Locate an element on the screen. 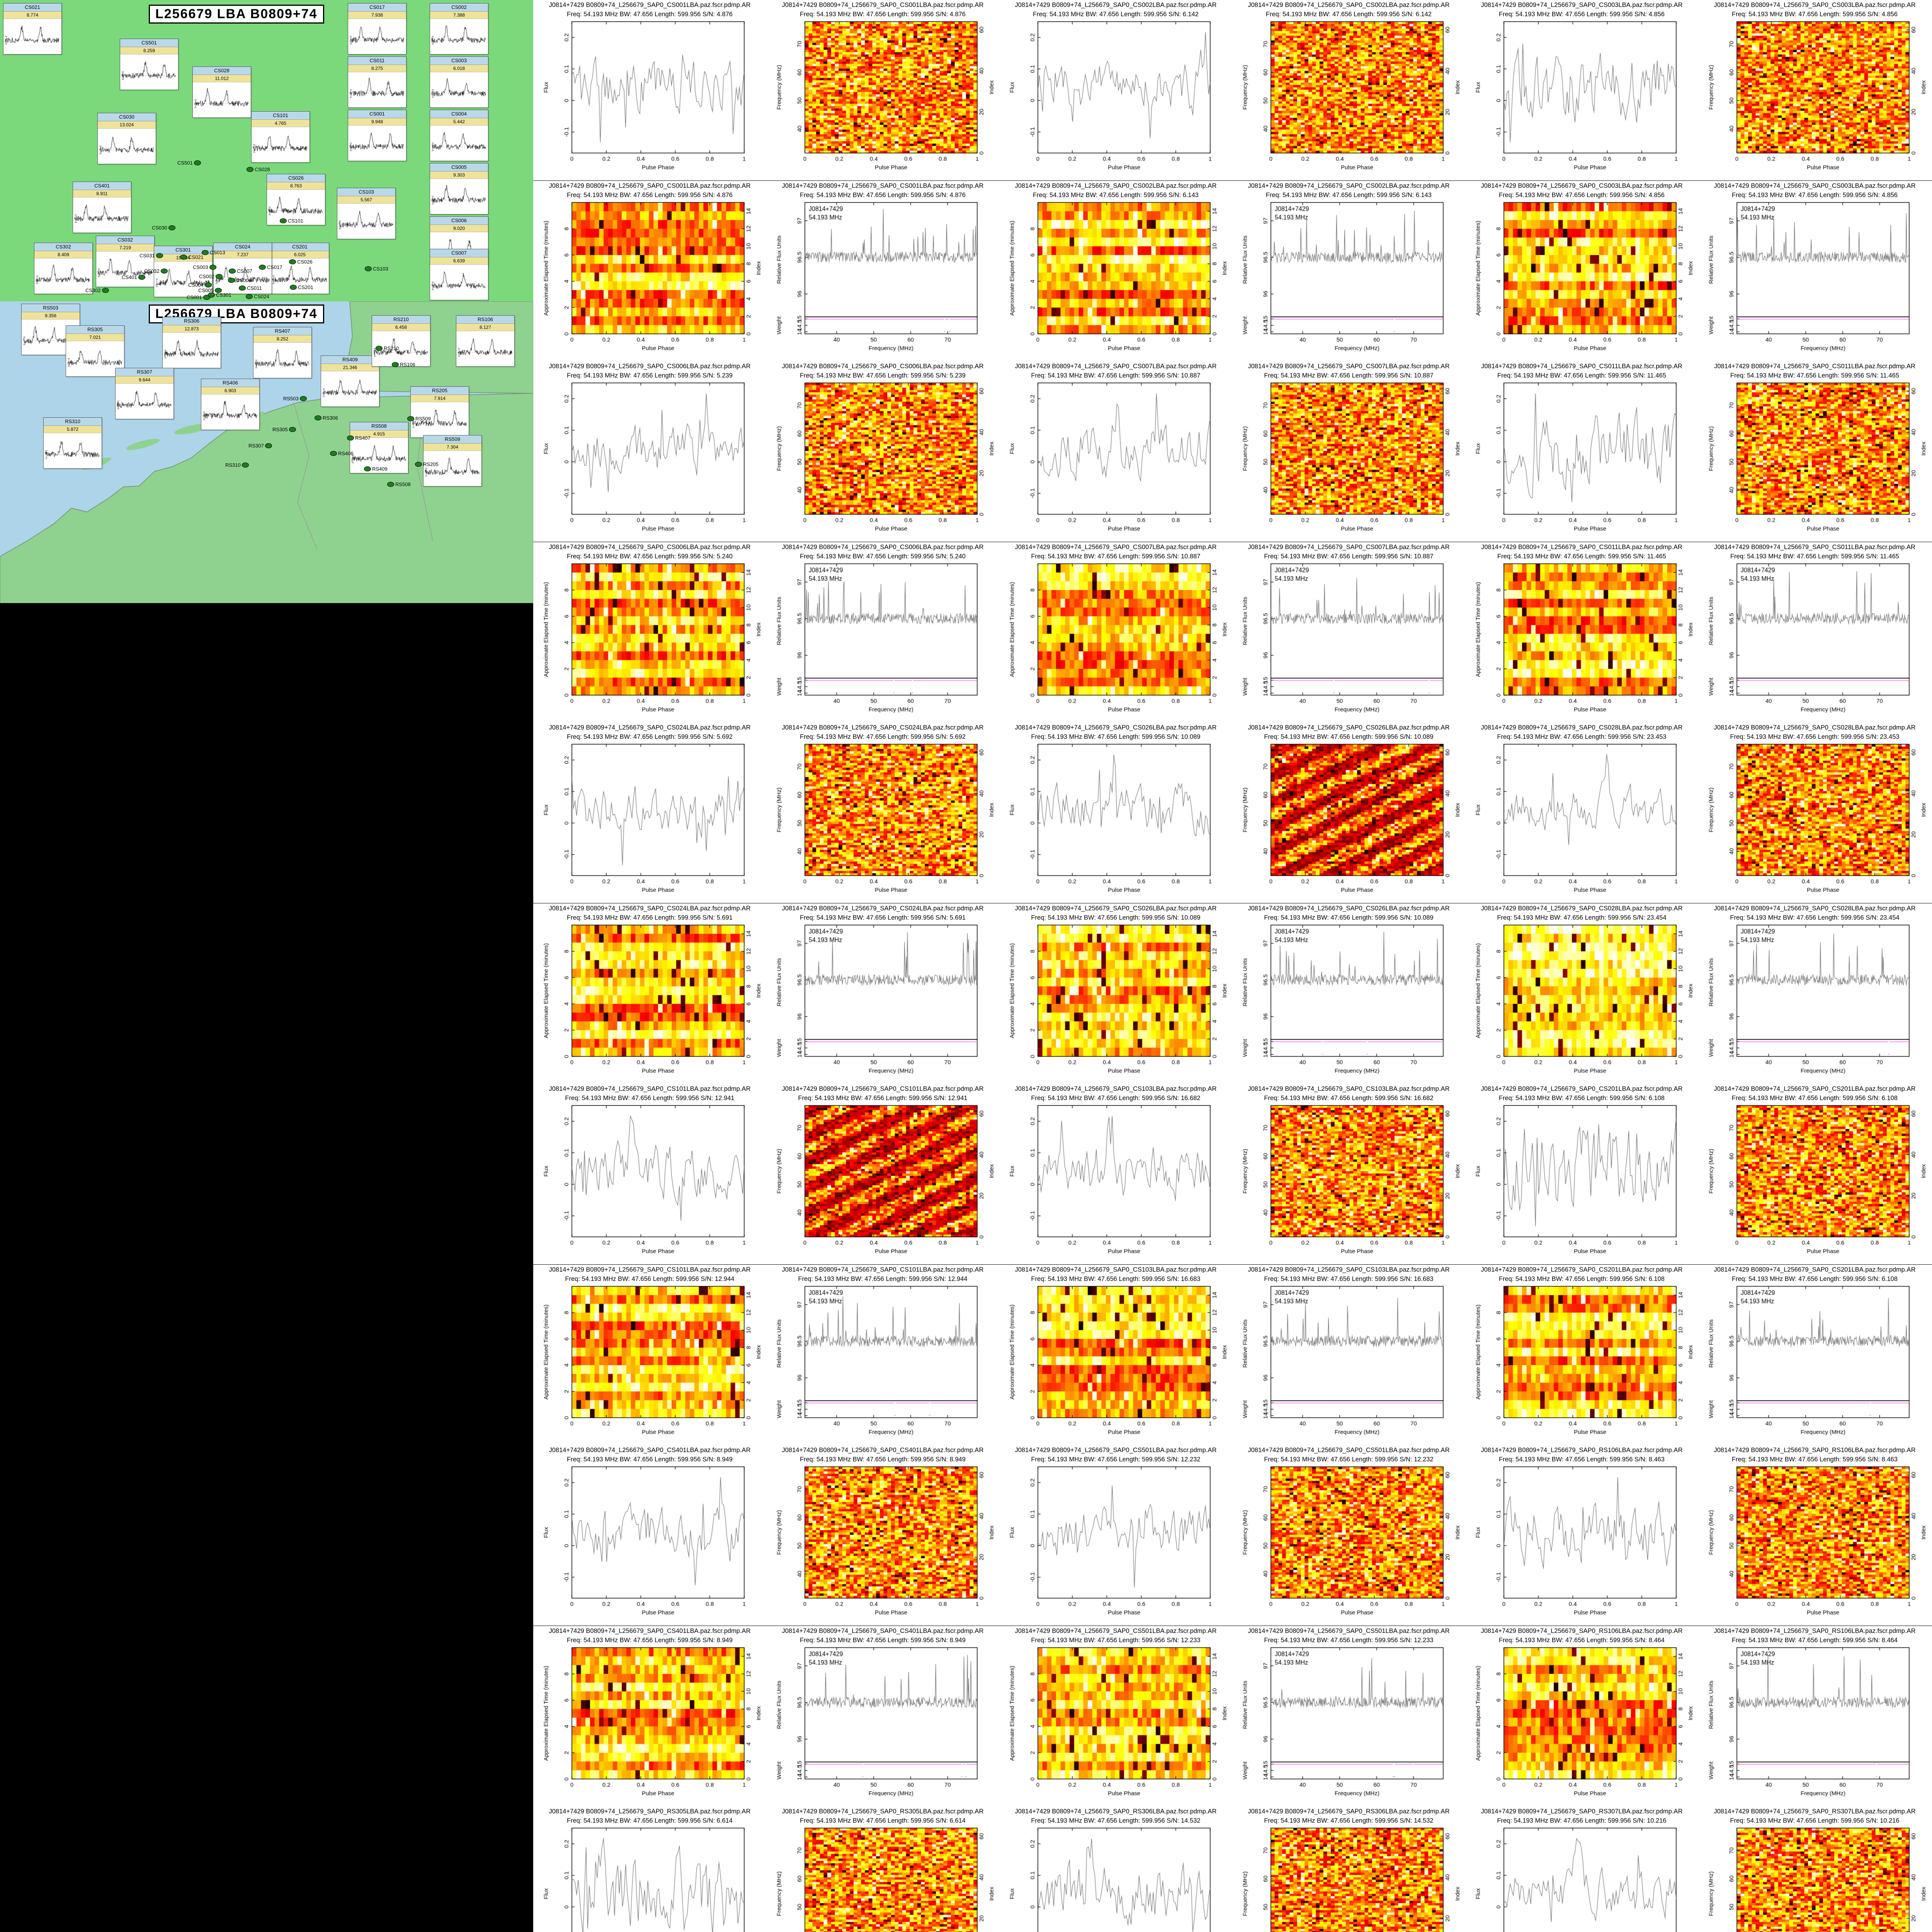 The image size is (1932, 1932). station-card-value: 8.409 is located at coordinates (63, 255).